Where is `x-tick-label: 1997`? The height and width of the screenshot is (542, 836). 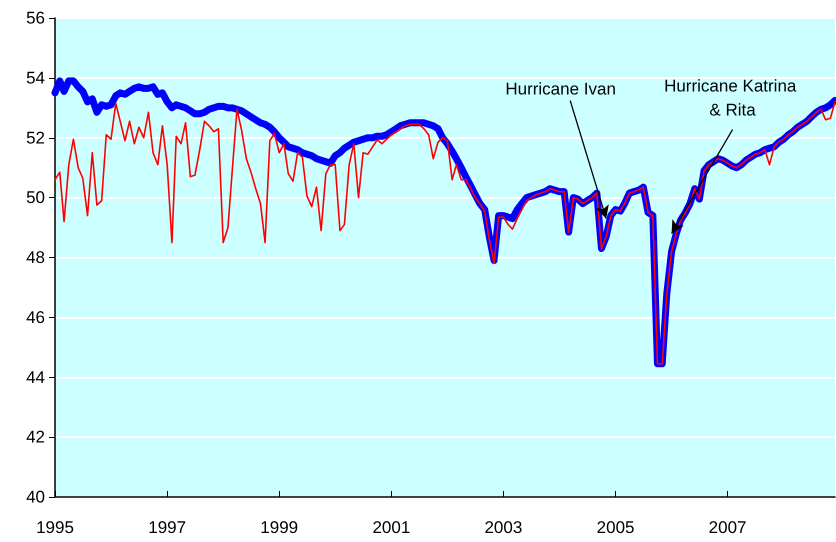 x-tick-label: 1997 is located at coordinates (167, 527).